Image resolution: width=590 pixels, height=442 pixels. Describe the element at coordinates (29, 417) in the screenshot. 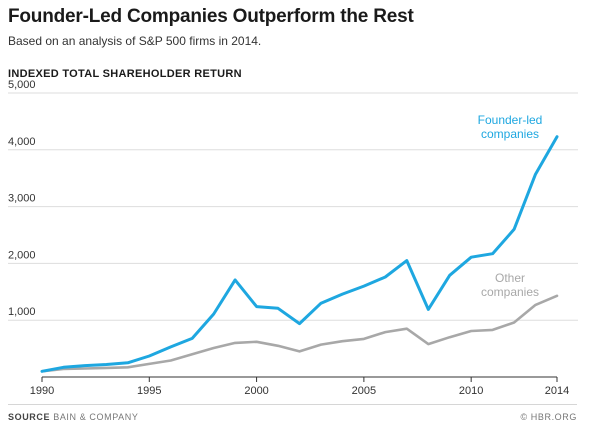

I see `source-label: SOURCE` at that location.